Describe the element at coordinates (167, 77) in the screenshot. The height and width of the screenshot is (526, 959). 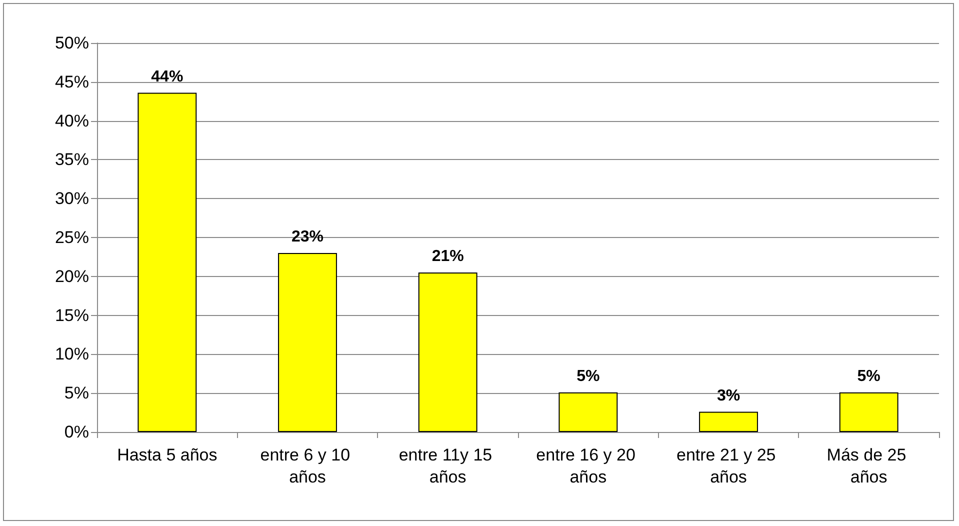
I see `data-label: 44%` at that location.